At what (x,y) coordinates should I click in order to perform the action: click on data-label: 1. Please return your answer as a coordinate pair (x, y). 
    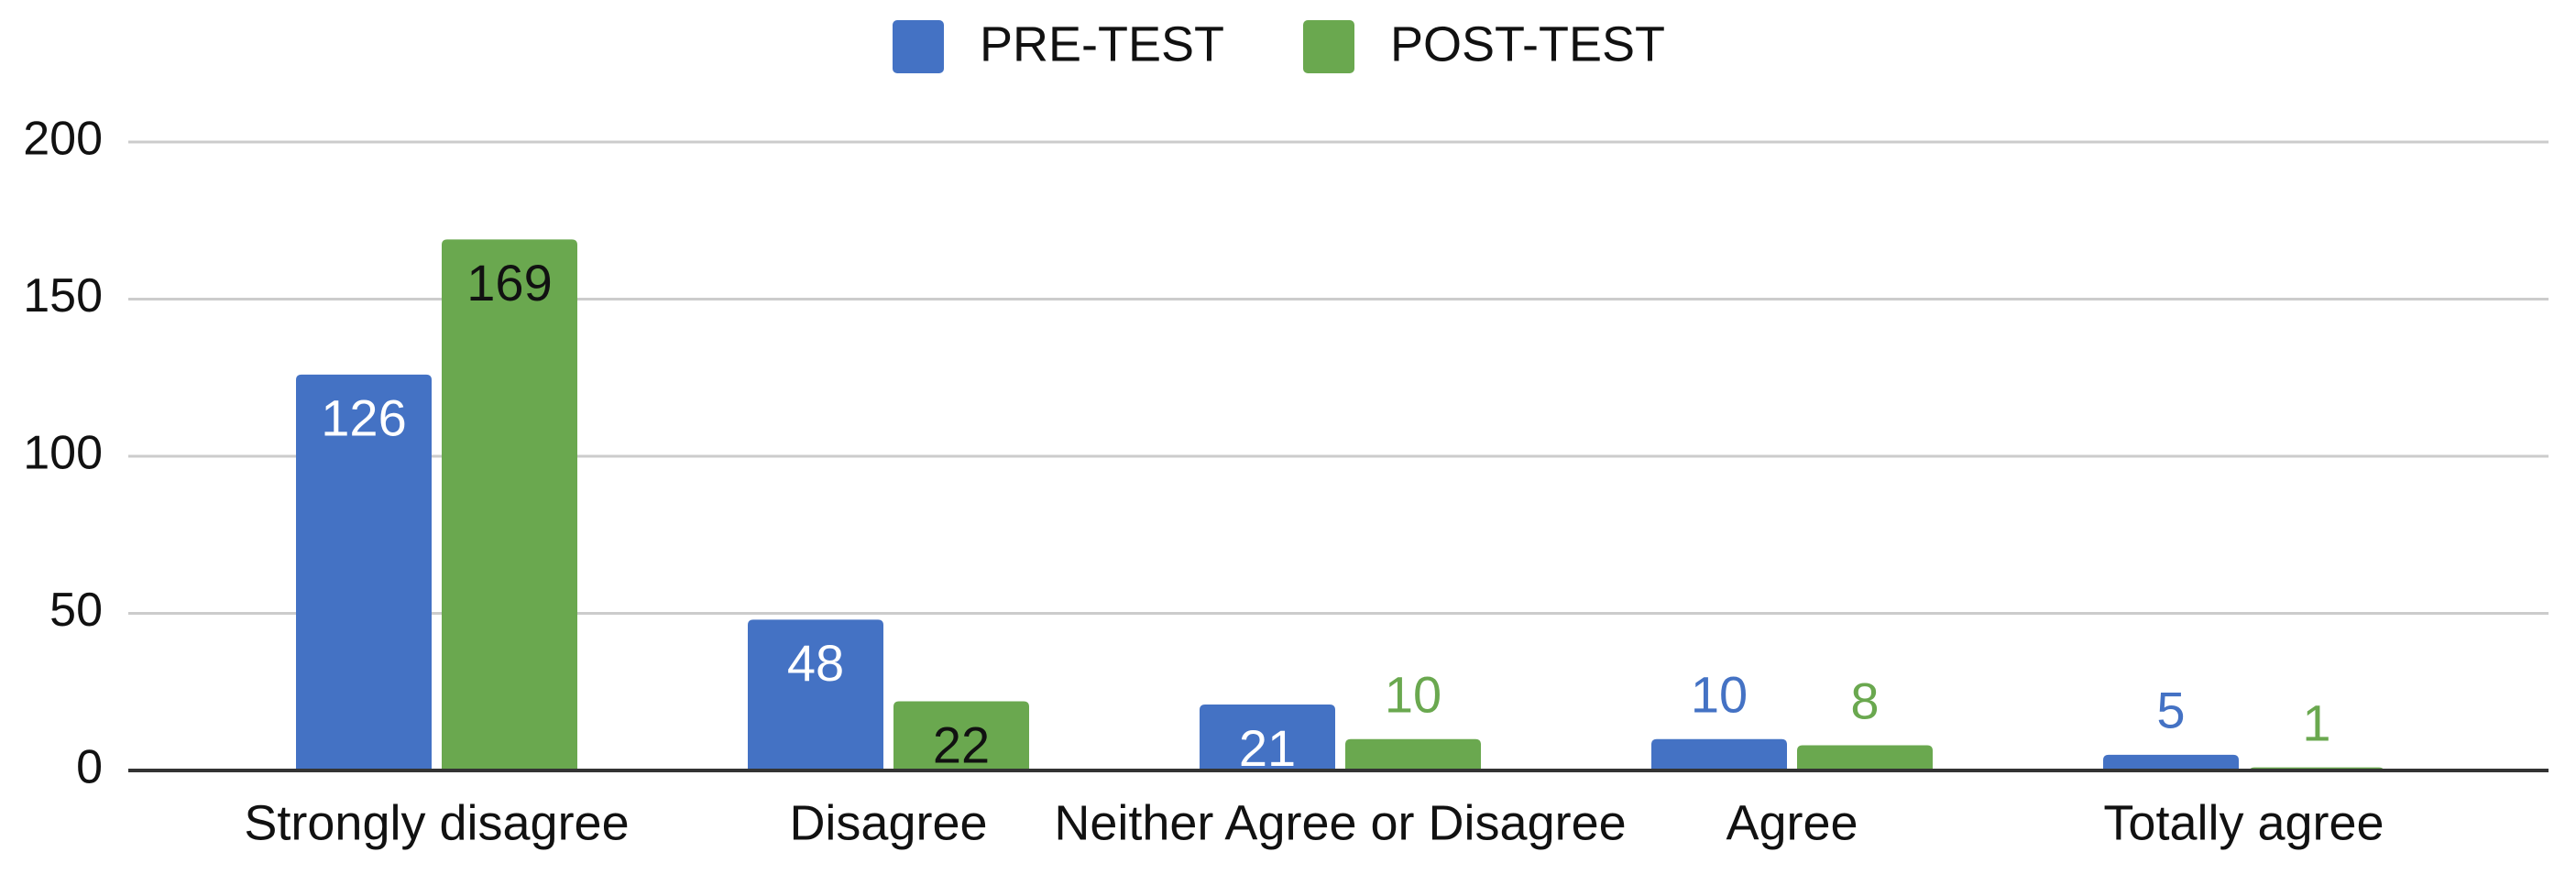
    Looking at the image, I should click on (2316, 722).